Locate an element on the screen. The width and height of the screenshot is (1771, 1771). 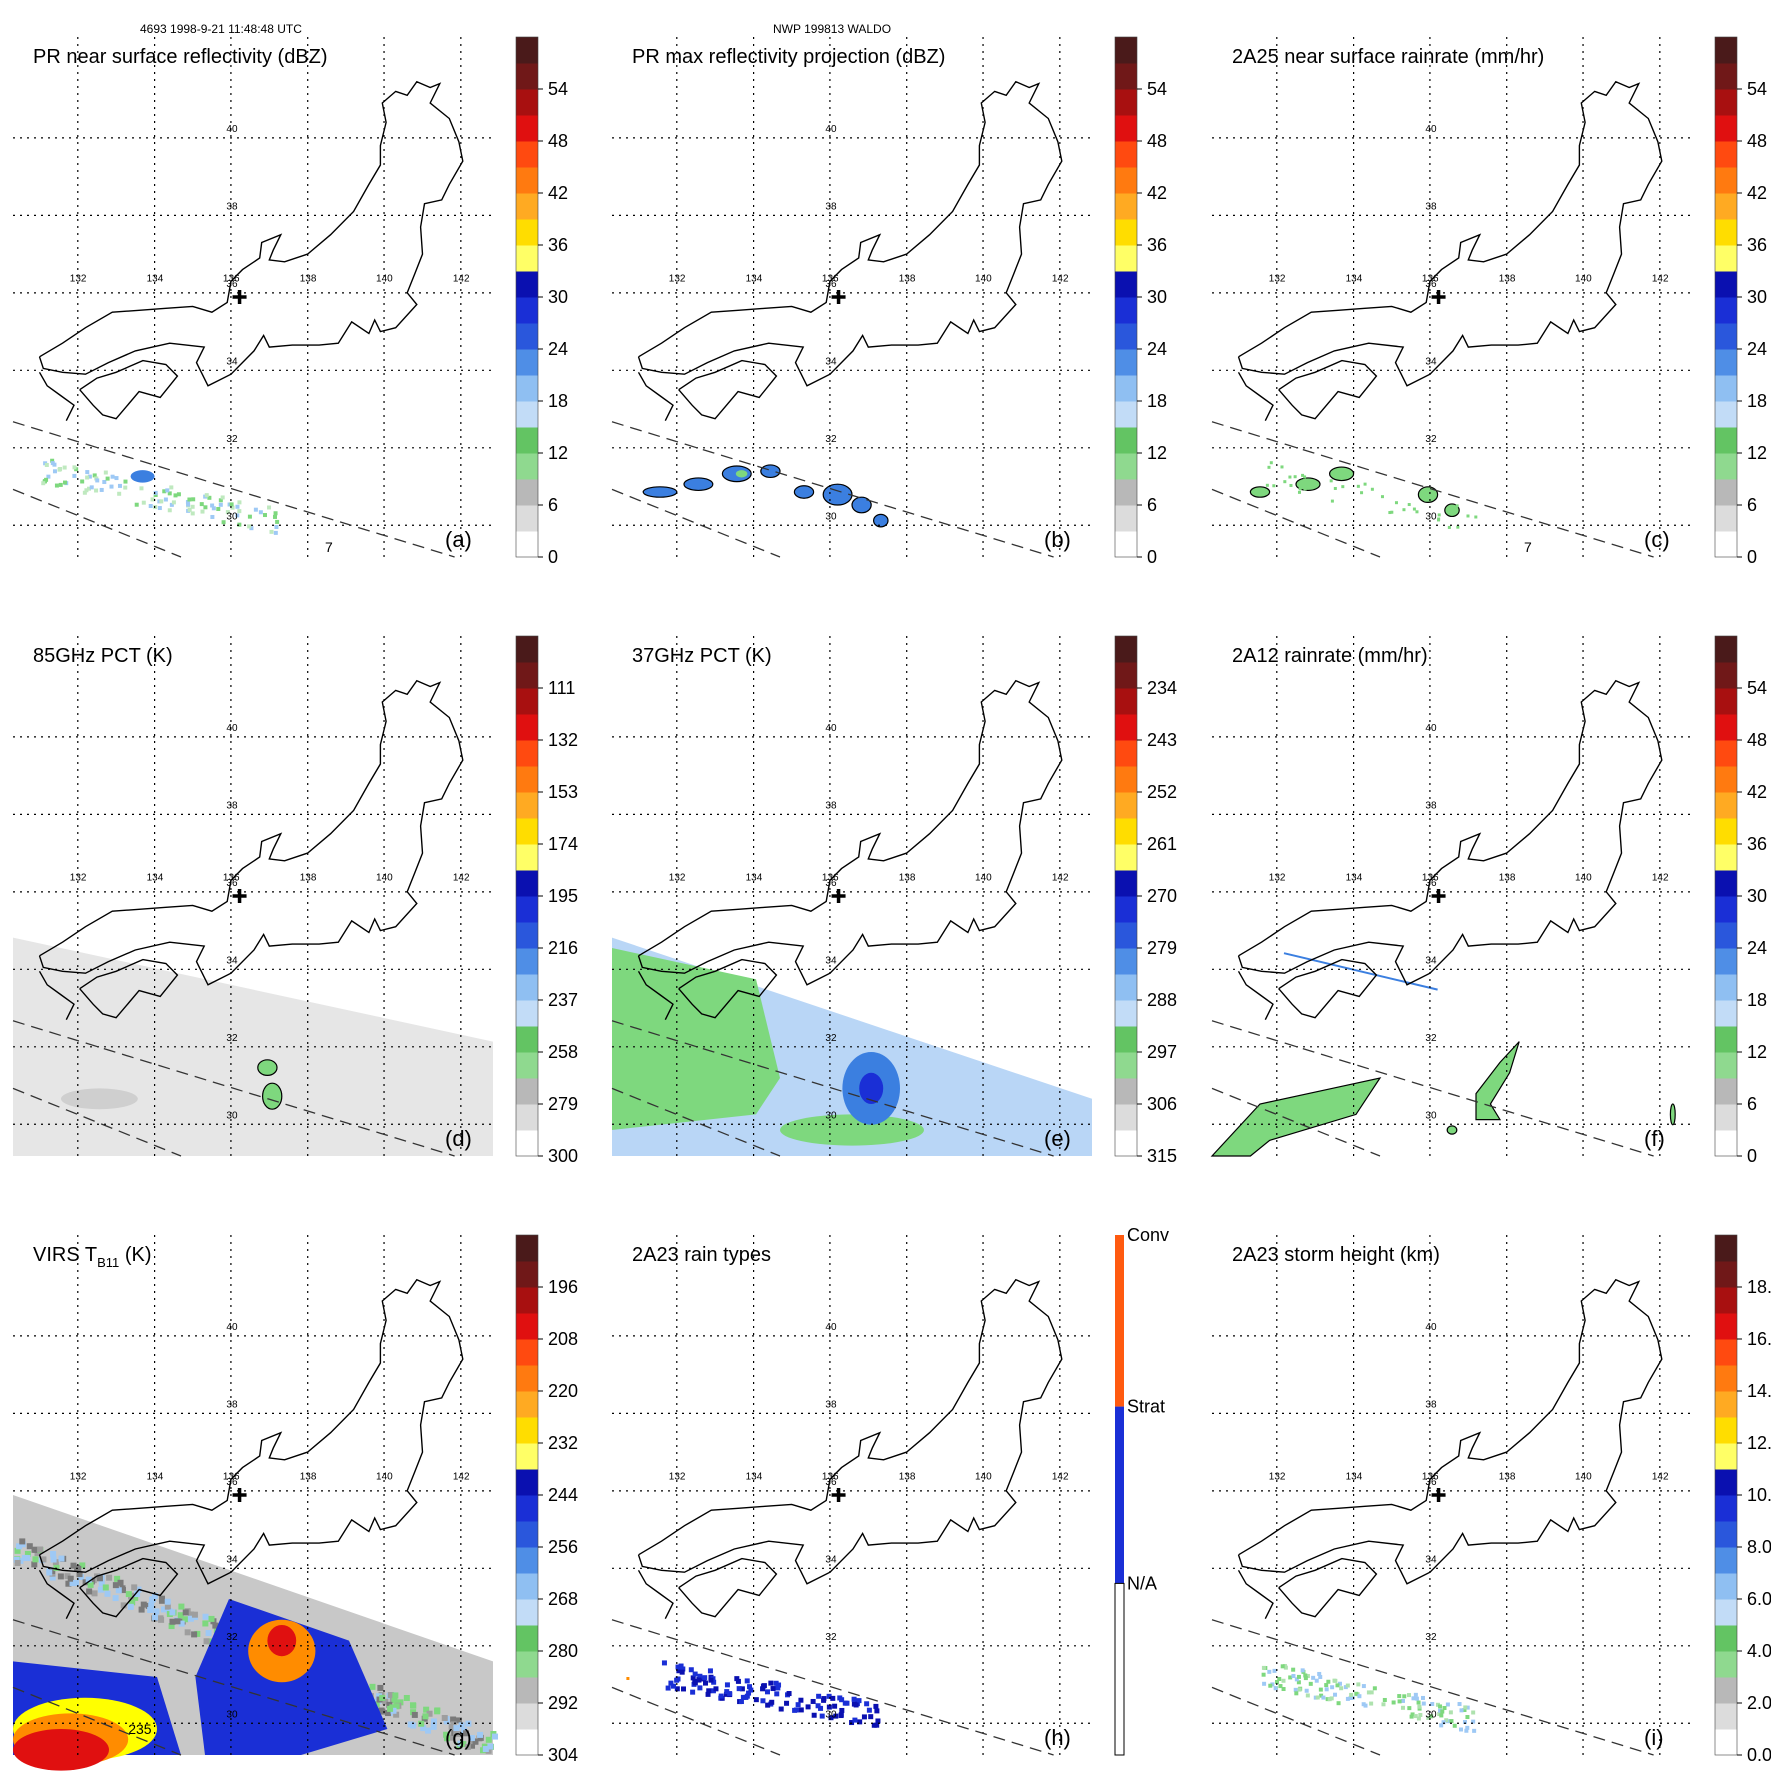
colorbar-tick-label: 244 is located at coordinates (563, 1495).